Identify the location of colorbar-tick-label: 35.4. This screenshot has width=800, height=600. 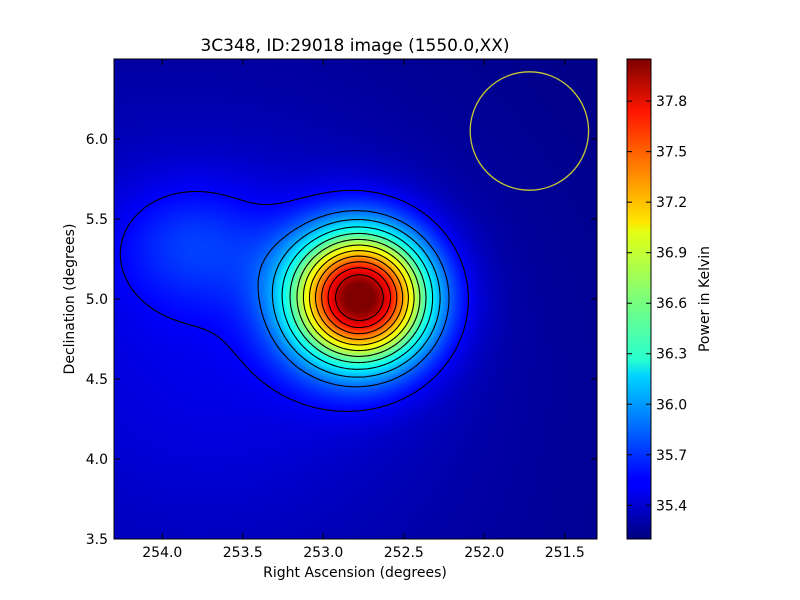
(671, 506).